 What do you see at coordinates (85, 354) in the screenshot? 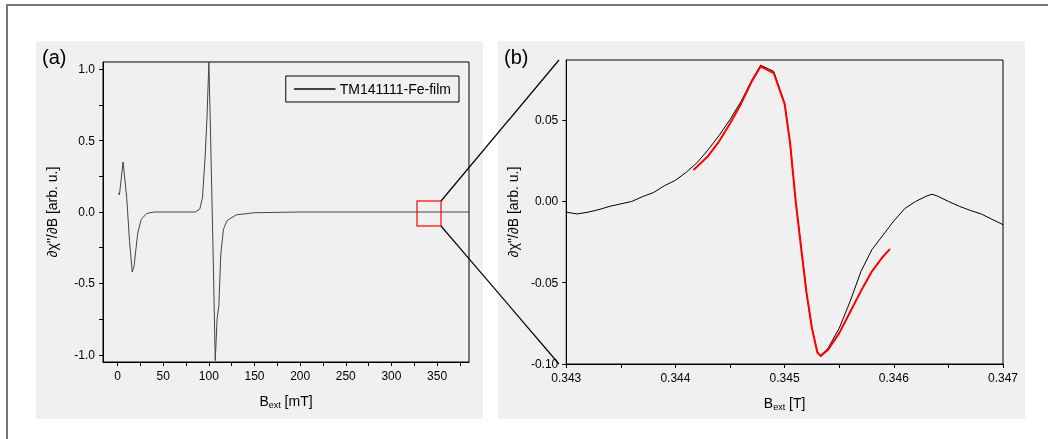
I see `y-tick-label: -1.0` at bounding box center [85, 354].